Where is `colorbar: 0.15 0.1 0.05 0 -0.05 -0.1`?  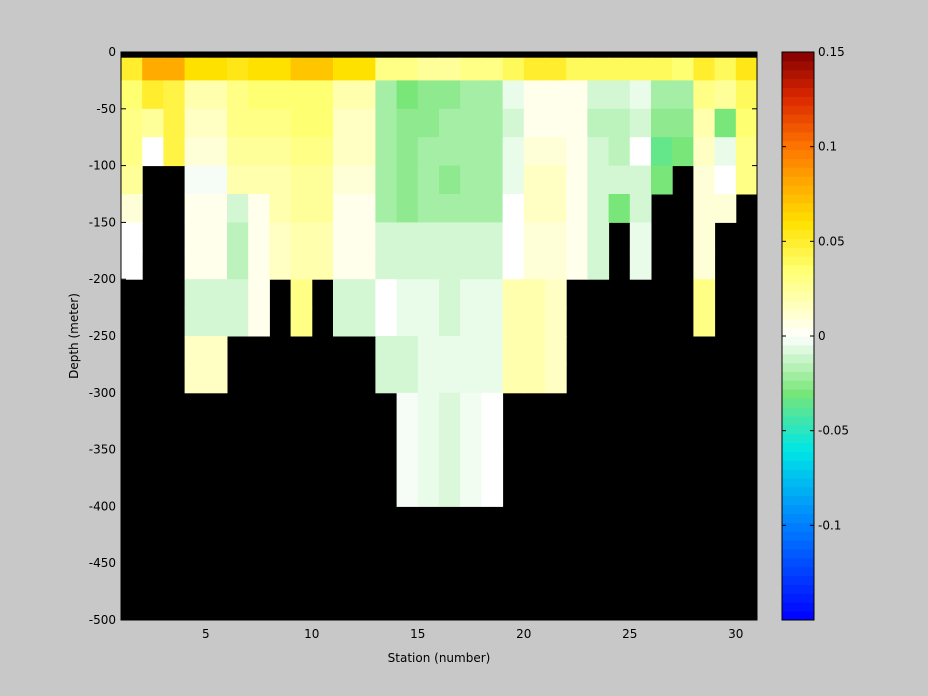
colorbar: 0.15 0.1 0.05 0 -0.05 -0.1 is located at coordinates (815, 333).